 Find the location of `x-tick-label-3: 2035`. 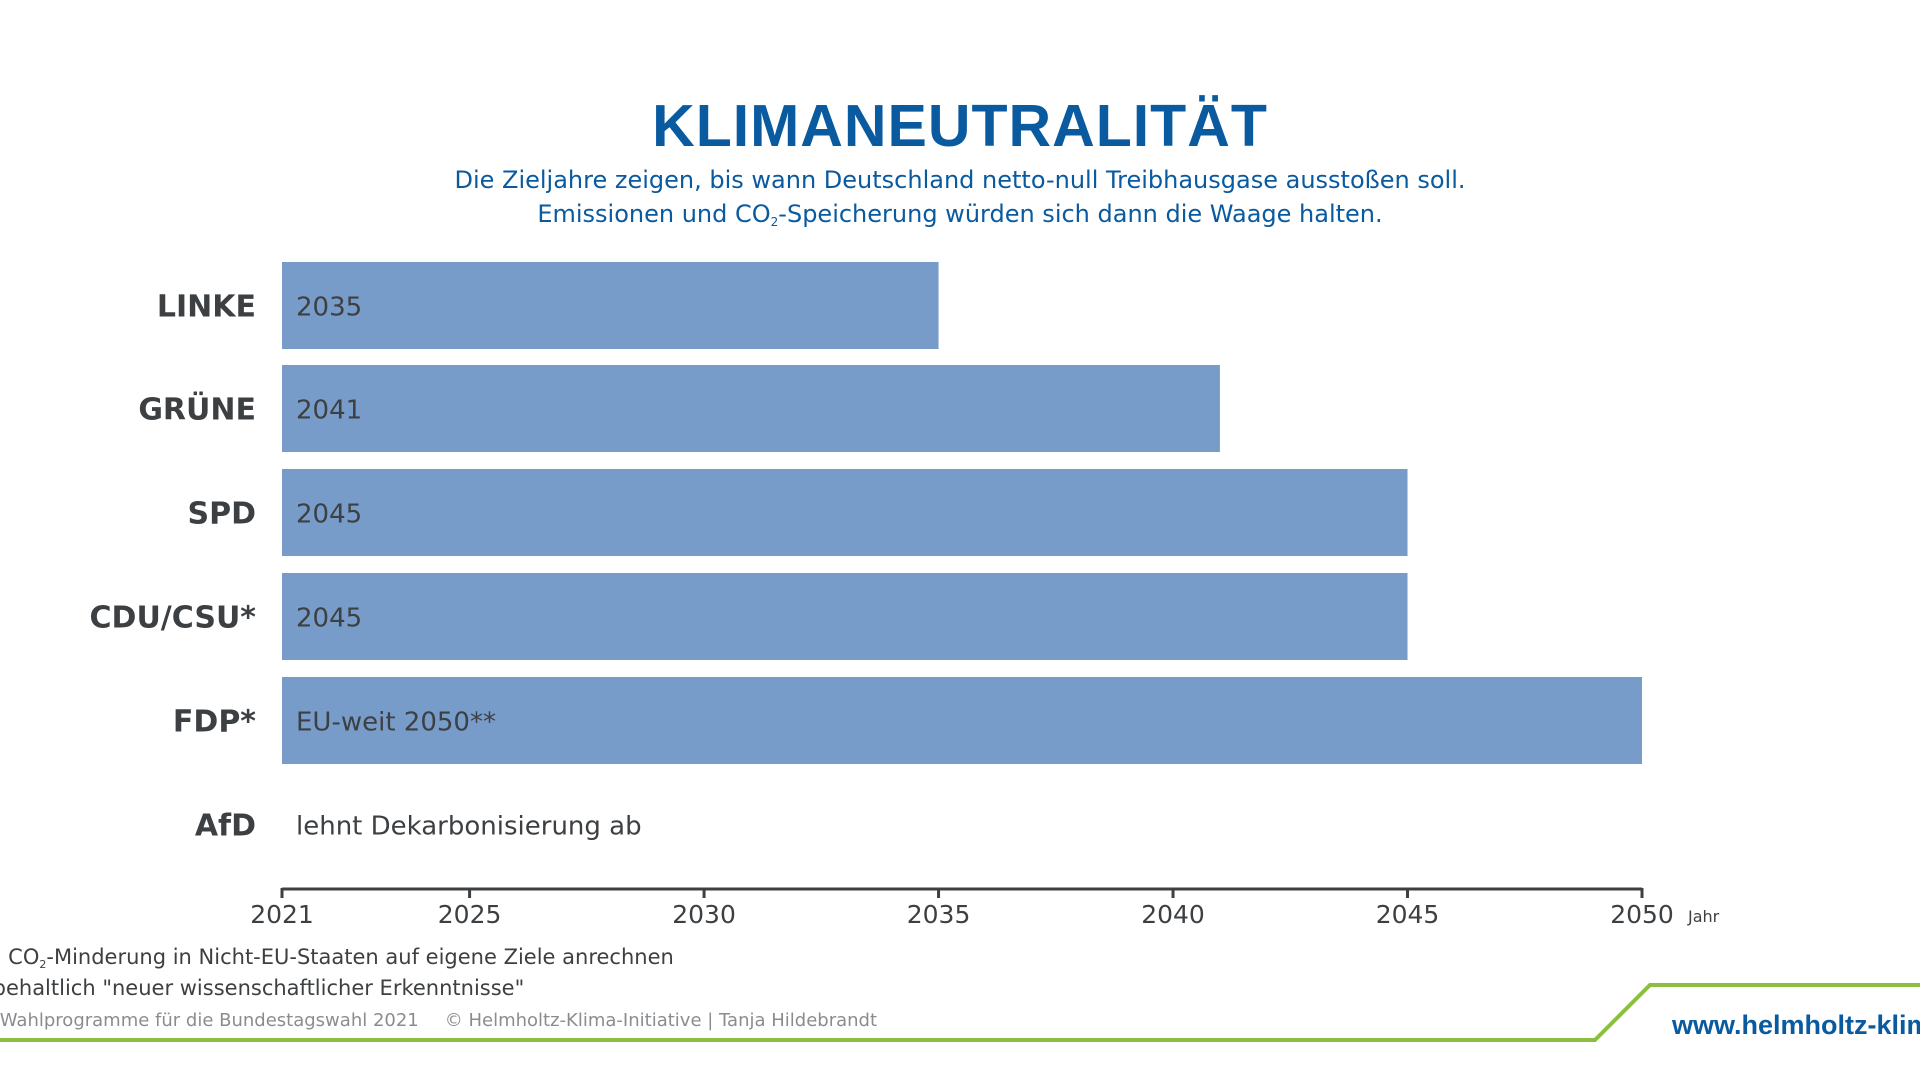

x-tick-label-3: 2035 is located at coordinates (939, 914).